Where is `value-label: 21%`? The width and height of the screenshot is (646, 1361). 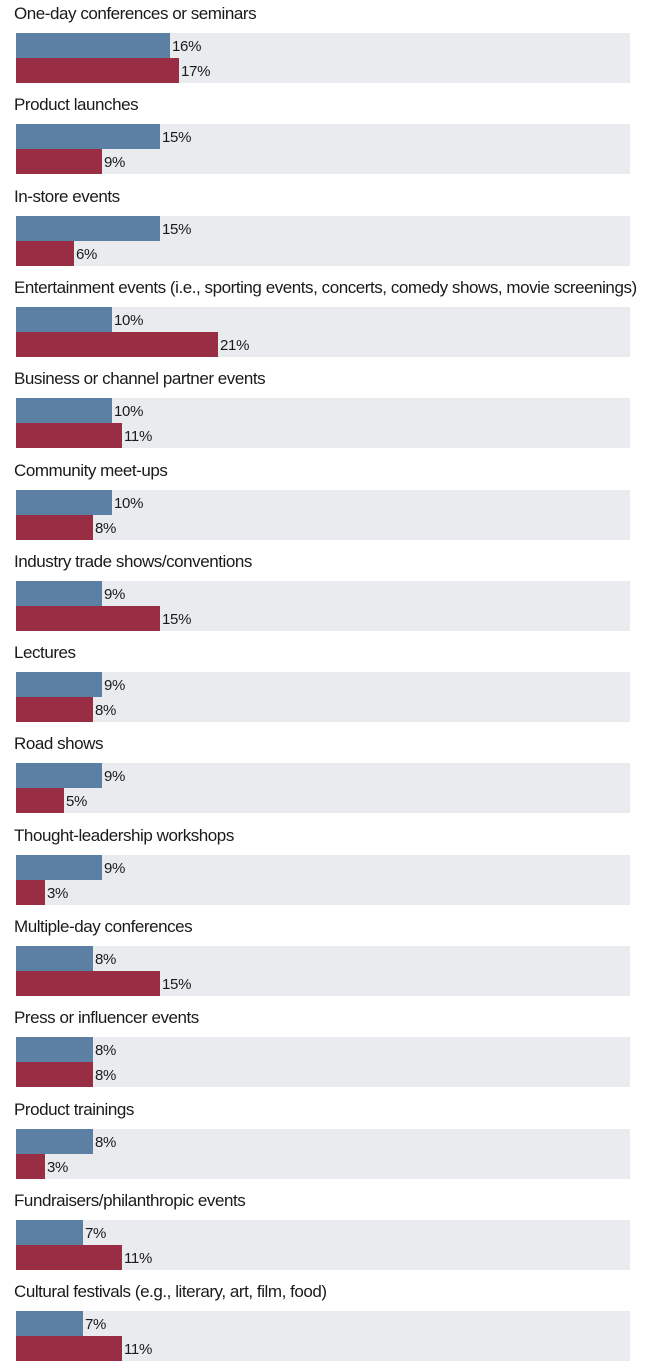
value-label: 21% is located at coordinates (235, 345).